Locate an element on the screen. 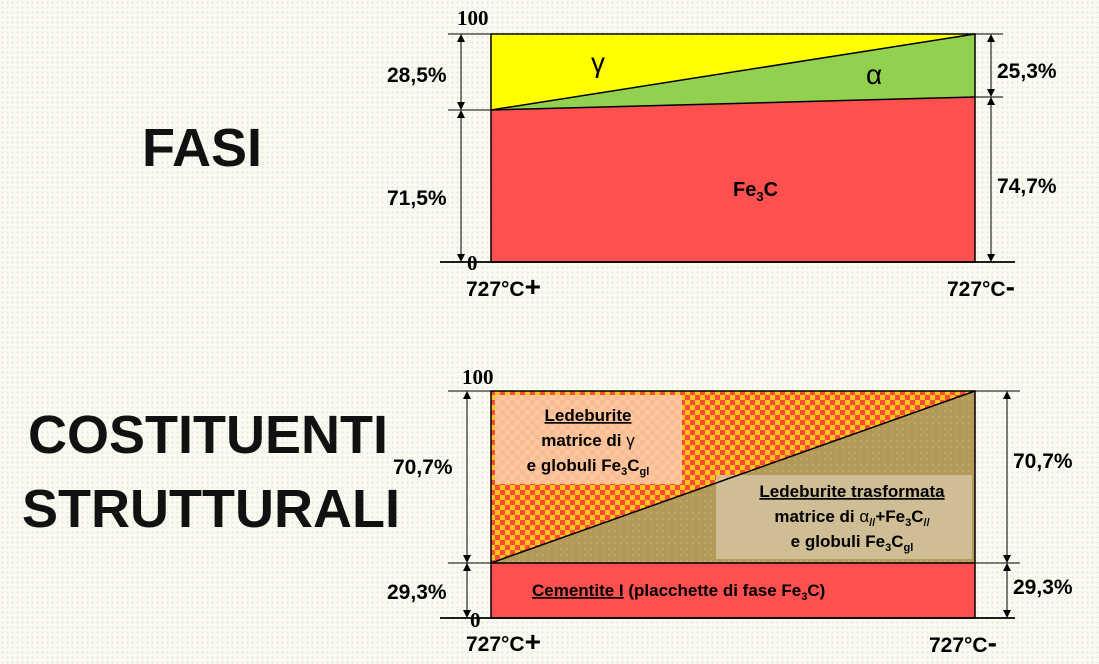  fasi-title: FASI is located at coordinates (202, 148).